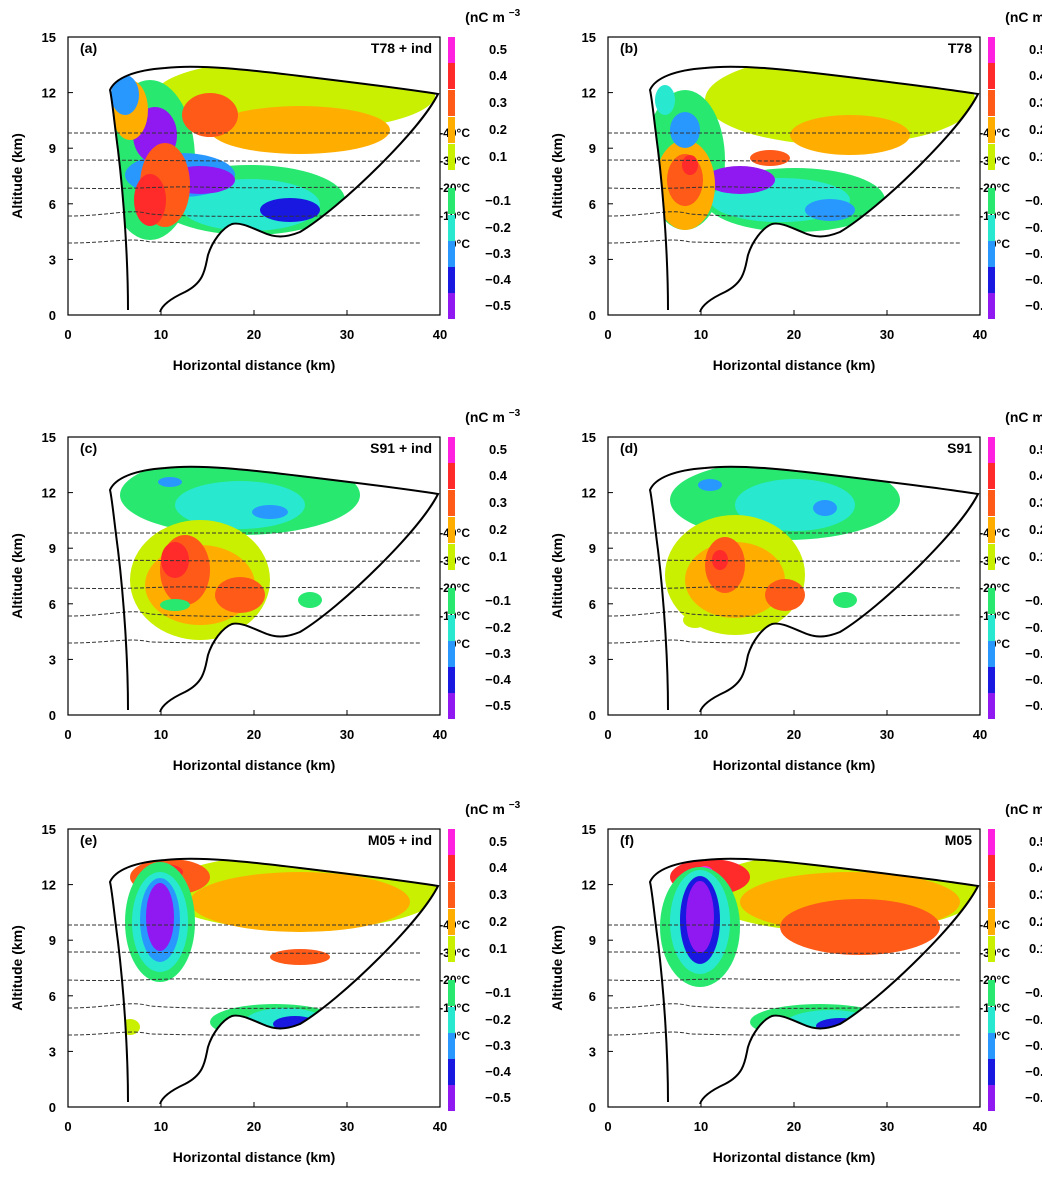 The width and height of the screenshot is (1042, 1189). Describe the element at coordinates (629, 448) in the screenshot. I see `panel-label: (d)` at that location.